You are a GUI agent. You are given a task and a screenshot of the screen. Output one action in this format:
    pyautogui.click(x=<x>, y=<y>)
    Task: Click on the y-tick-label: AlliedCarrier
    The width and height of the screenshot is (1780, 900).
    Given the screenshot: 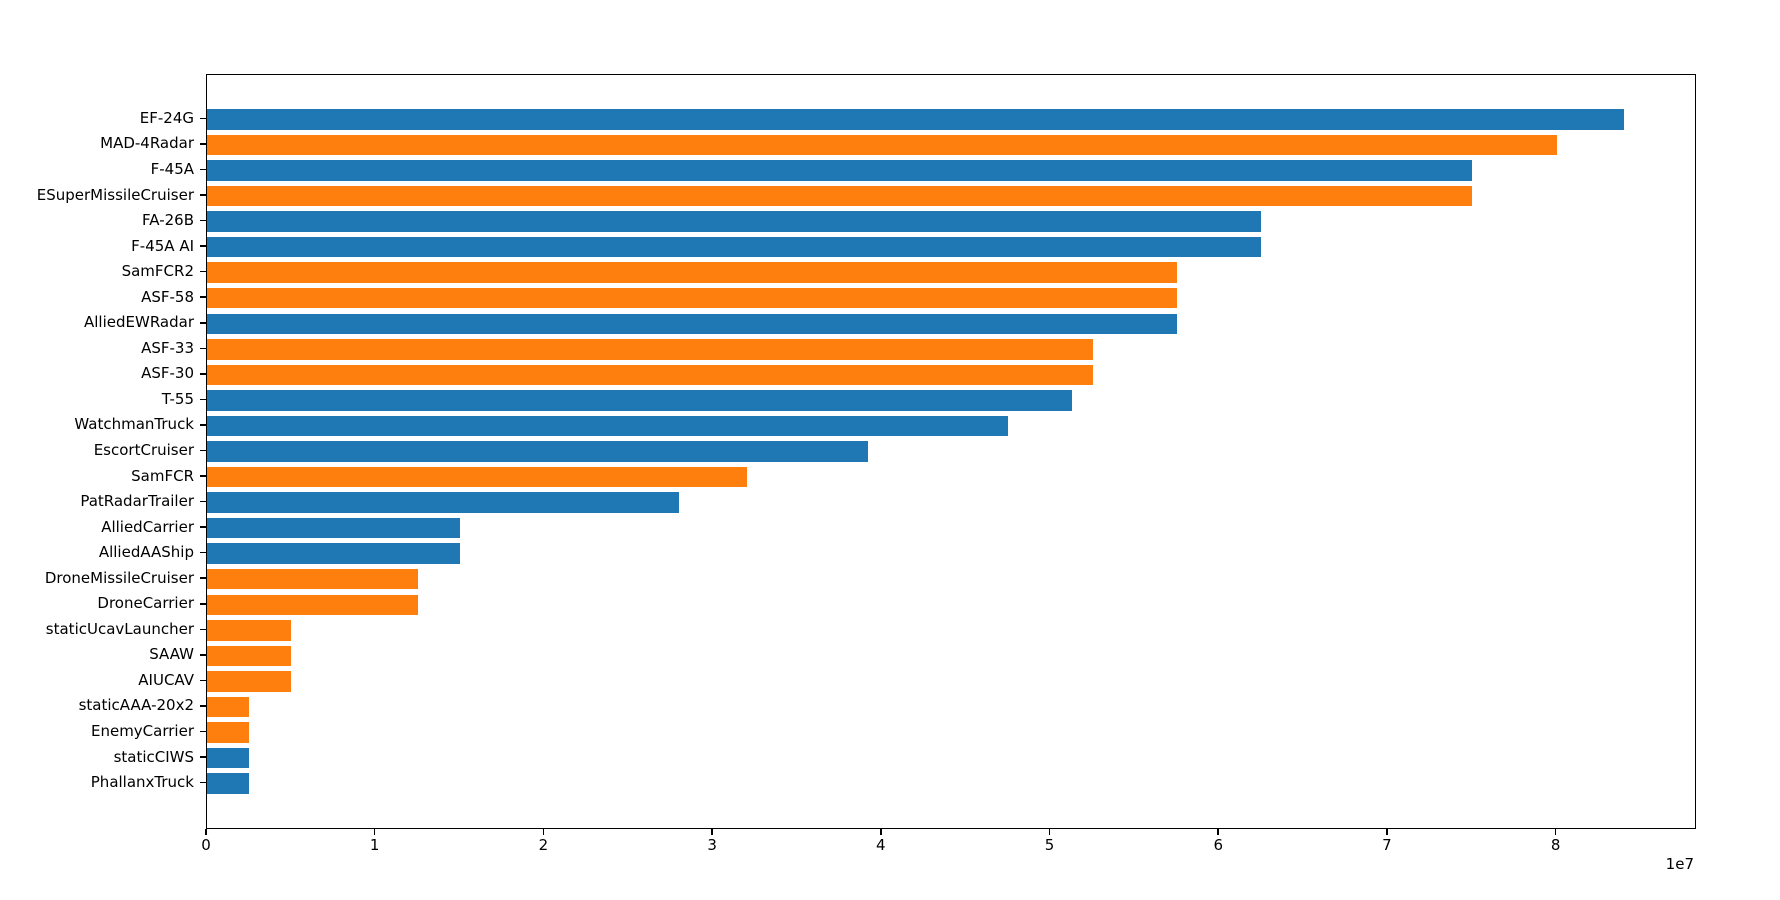 What is the action you would take?
    pyautogui.click(x=147, y=526)
    